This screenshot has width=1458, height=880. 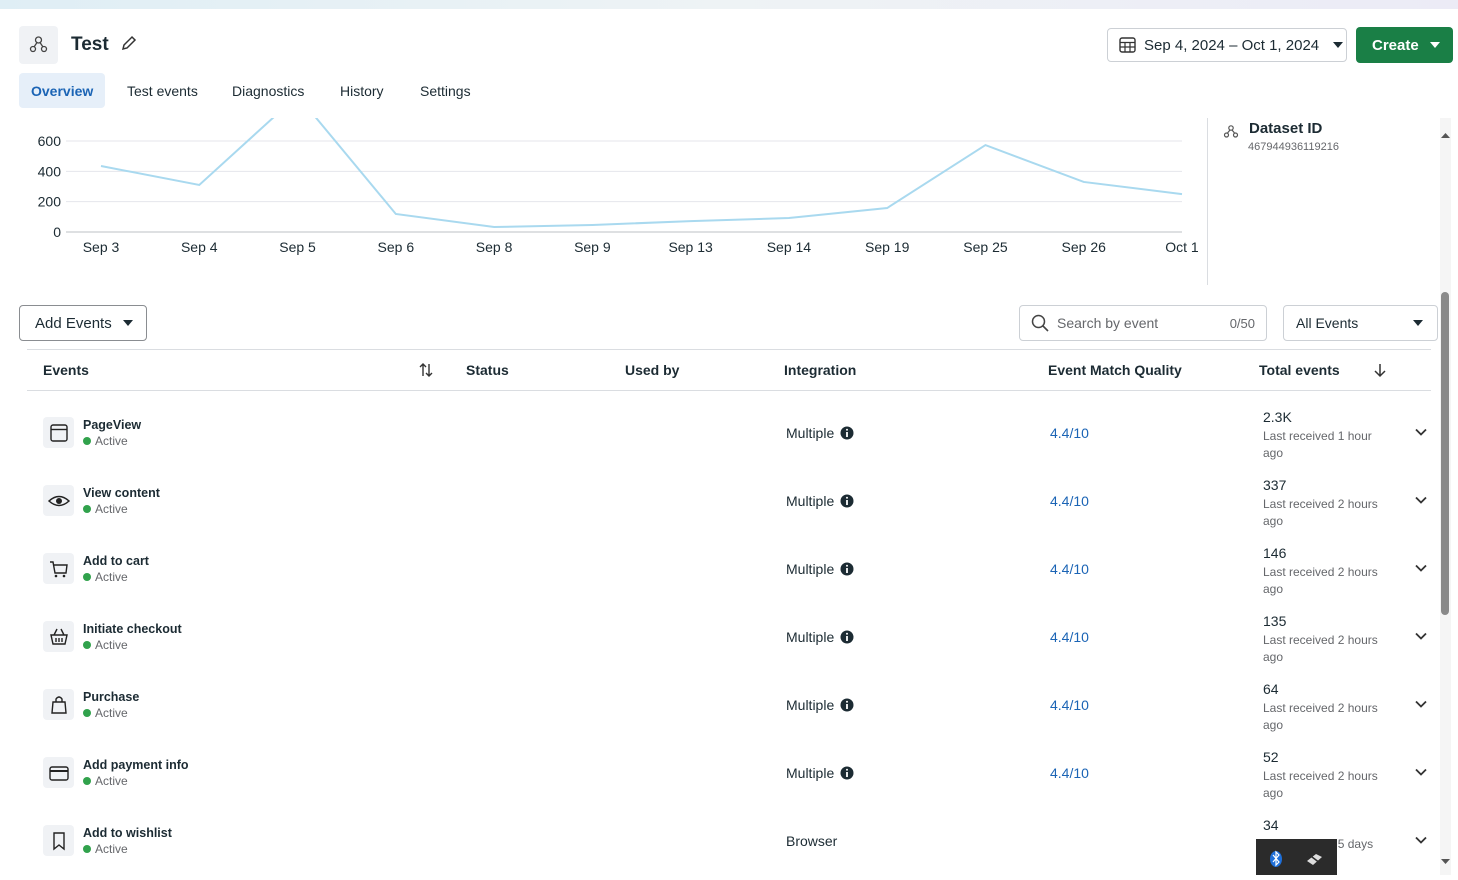 I want to click on total-events: 64, so click(x=1271, y=689).